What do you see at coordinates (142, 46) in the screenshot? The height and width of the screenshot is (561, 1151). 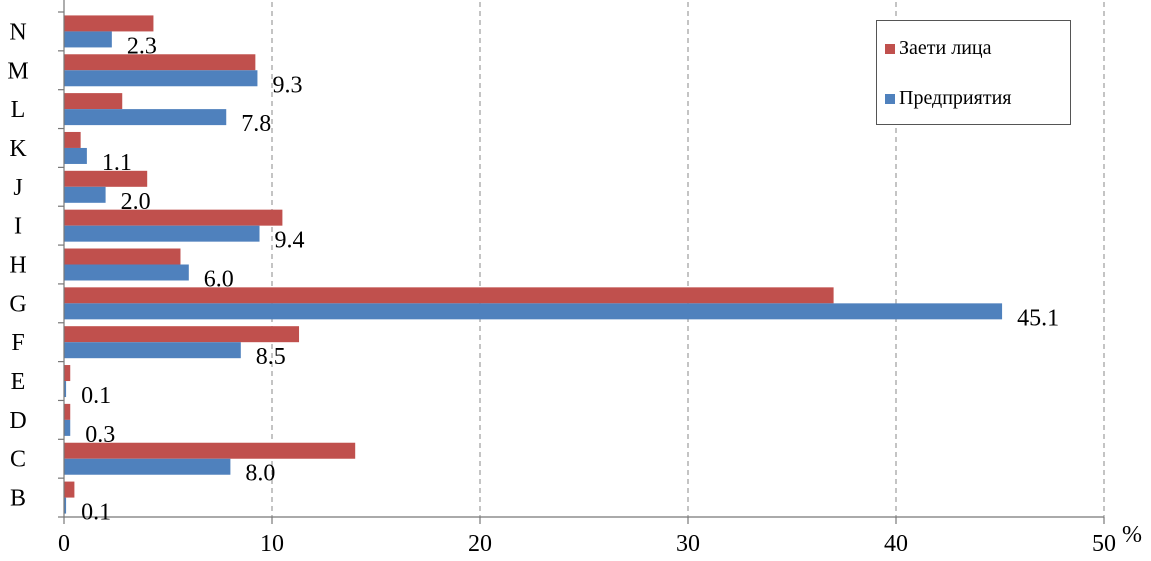 I see `data-label-N: 2.3` at bounding box center [142, 46].